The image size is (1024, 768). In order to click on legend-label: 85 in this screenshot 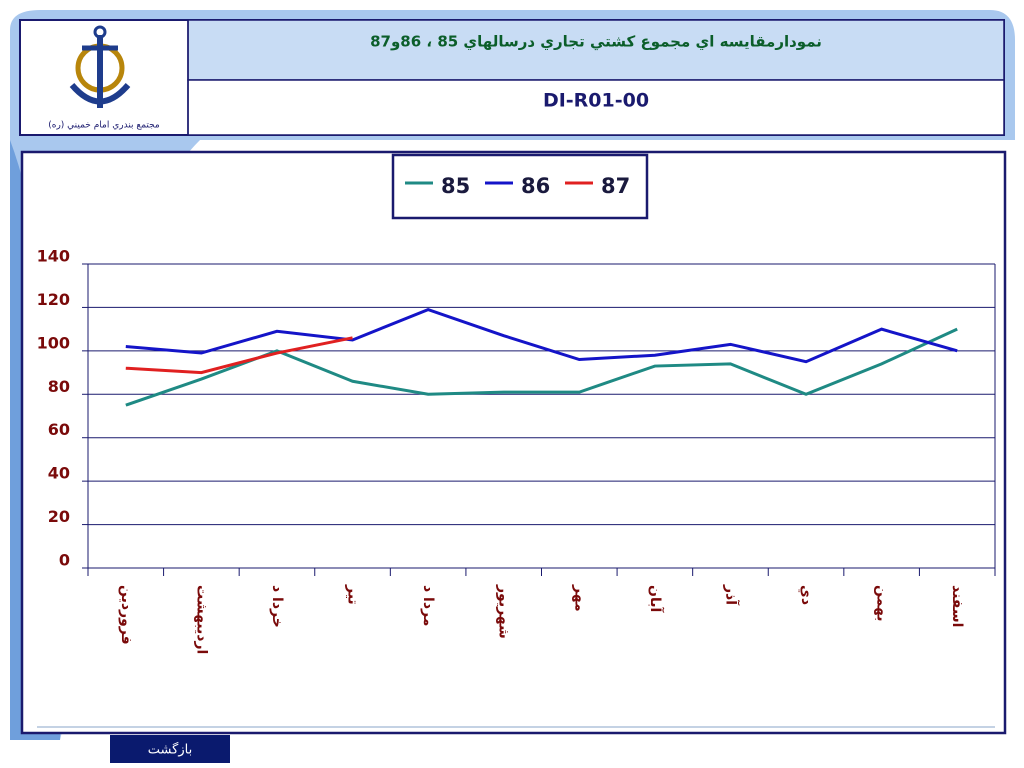, I will do `click(455, 186)`.